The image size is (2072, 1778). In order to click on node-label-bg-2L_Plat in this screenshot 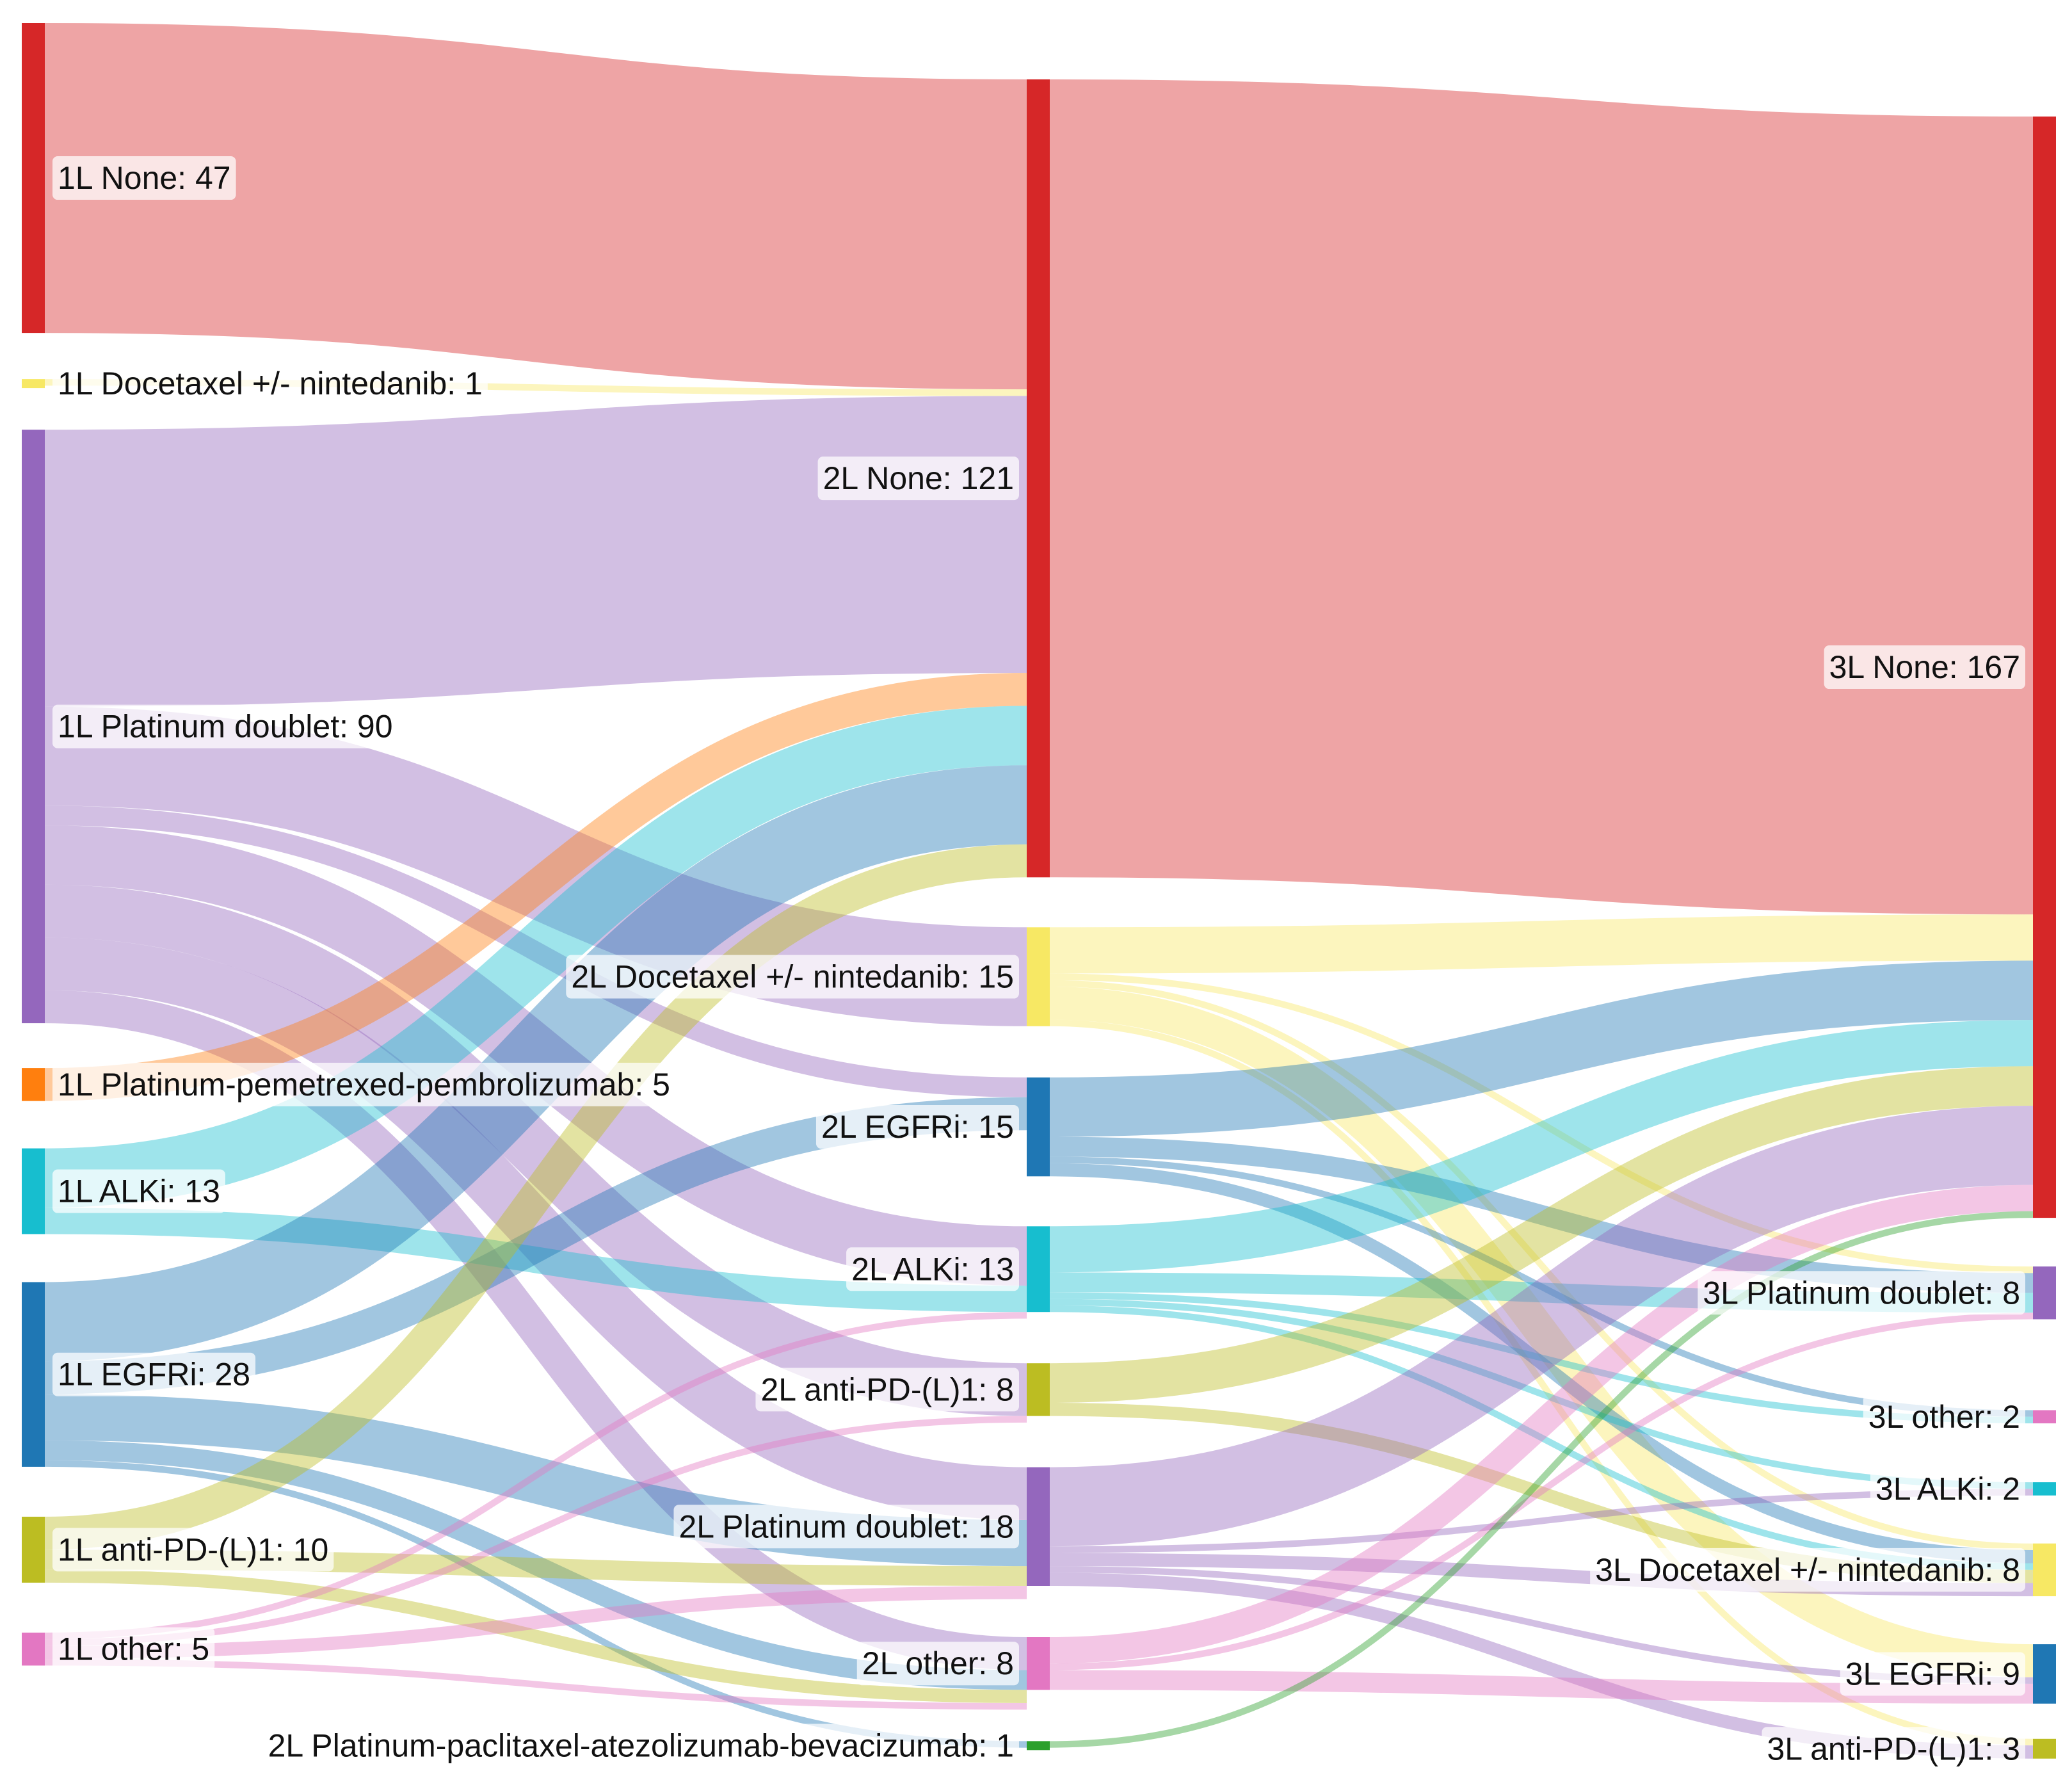, I will do `click(846, 1527)`.